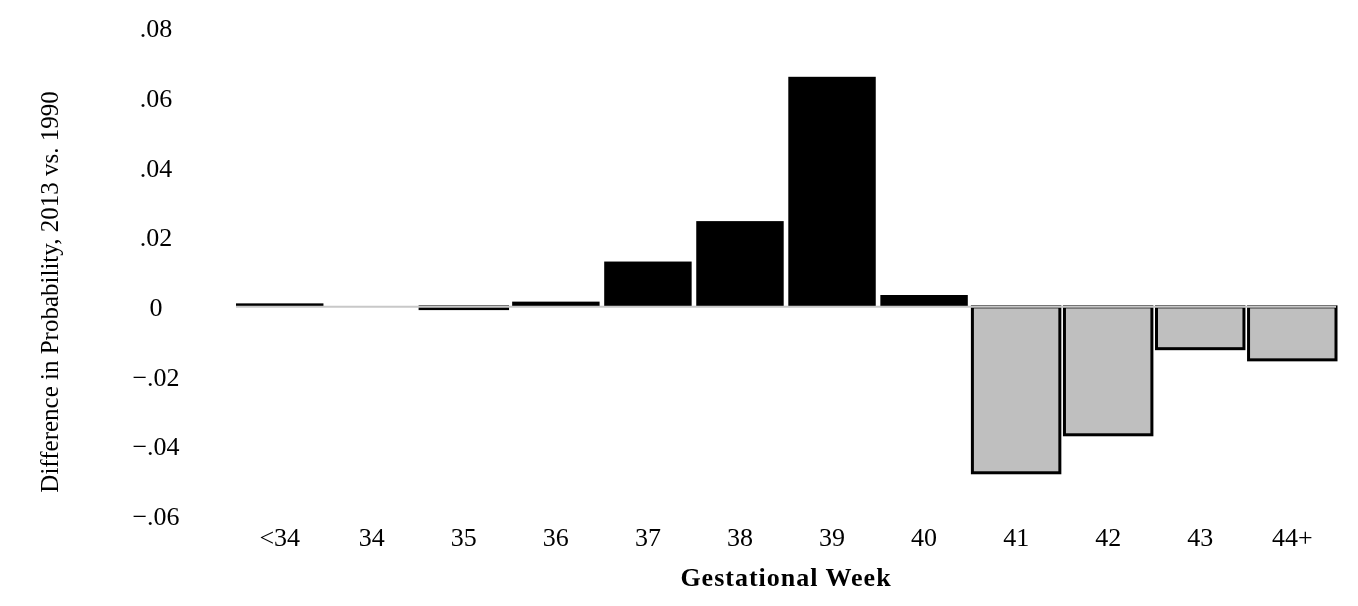  I want to click on y-tick-label: .02, so click(156, 238).